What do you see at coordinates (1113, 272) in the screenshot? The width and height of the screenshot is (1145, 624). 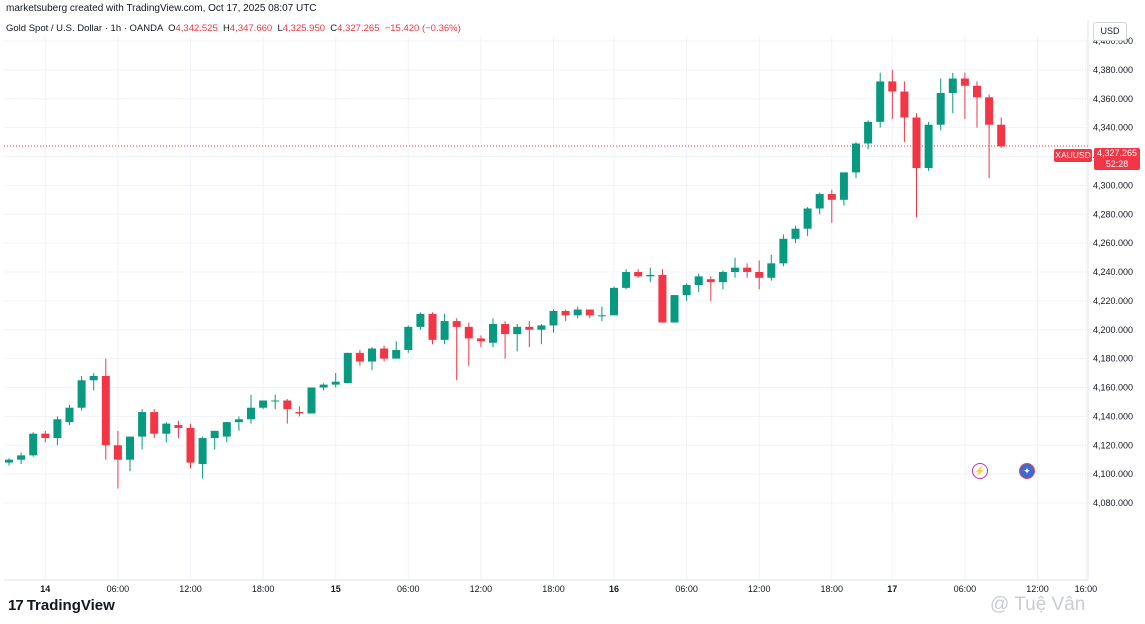 I see `y-tick-label: 4,240.000` at bounding box center [1113, 272].